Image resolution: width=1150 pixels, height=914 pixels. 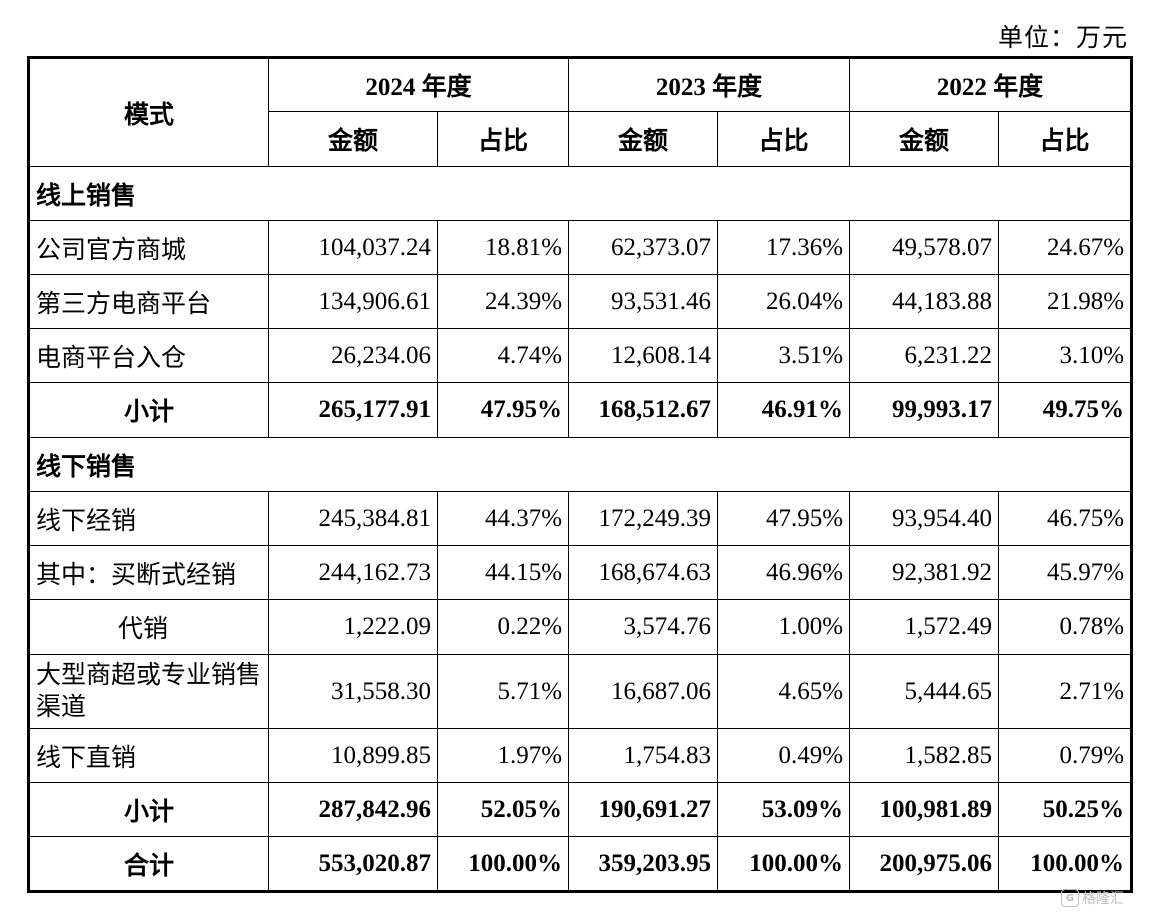 What do you see at coordinates (924, 572) in the screenshot?
I see `cell-value: 92,381.92` at bounding box center [924, 572].